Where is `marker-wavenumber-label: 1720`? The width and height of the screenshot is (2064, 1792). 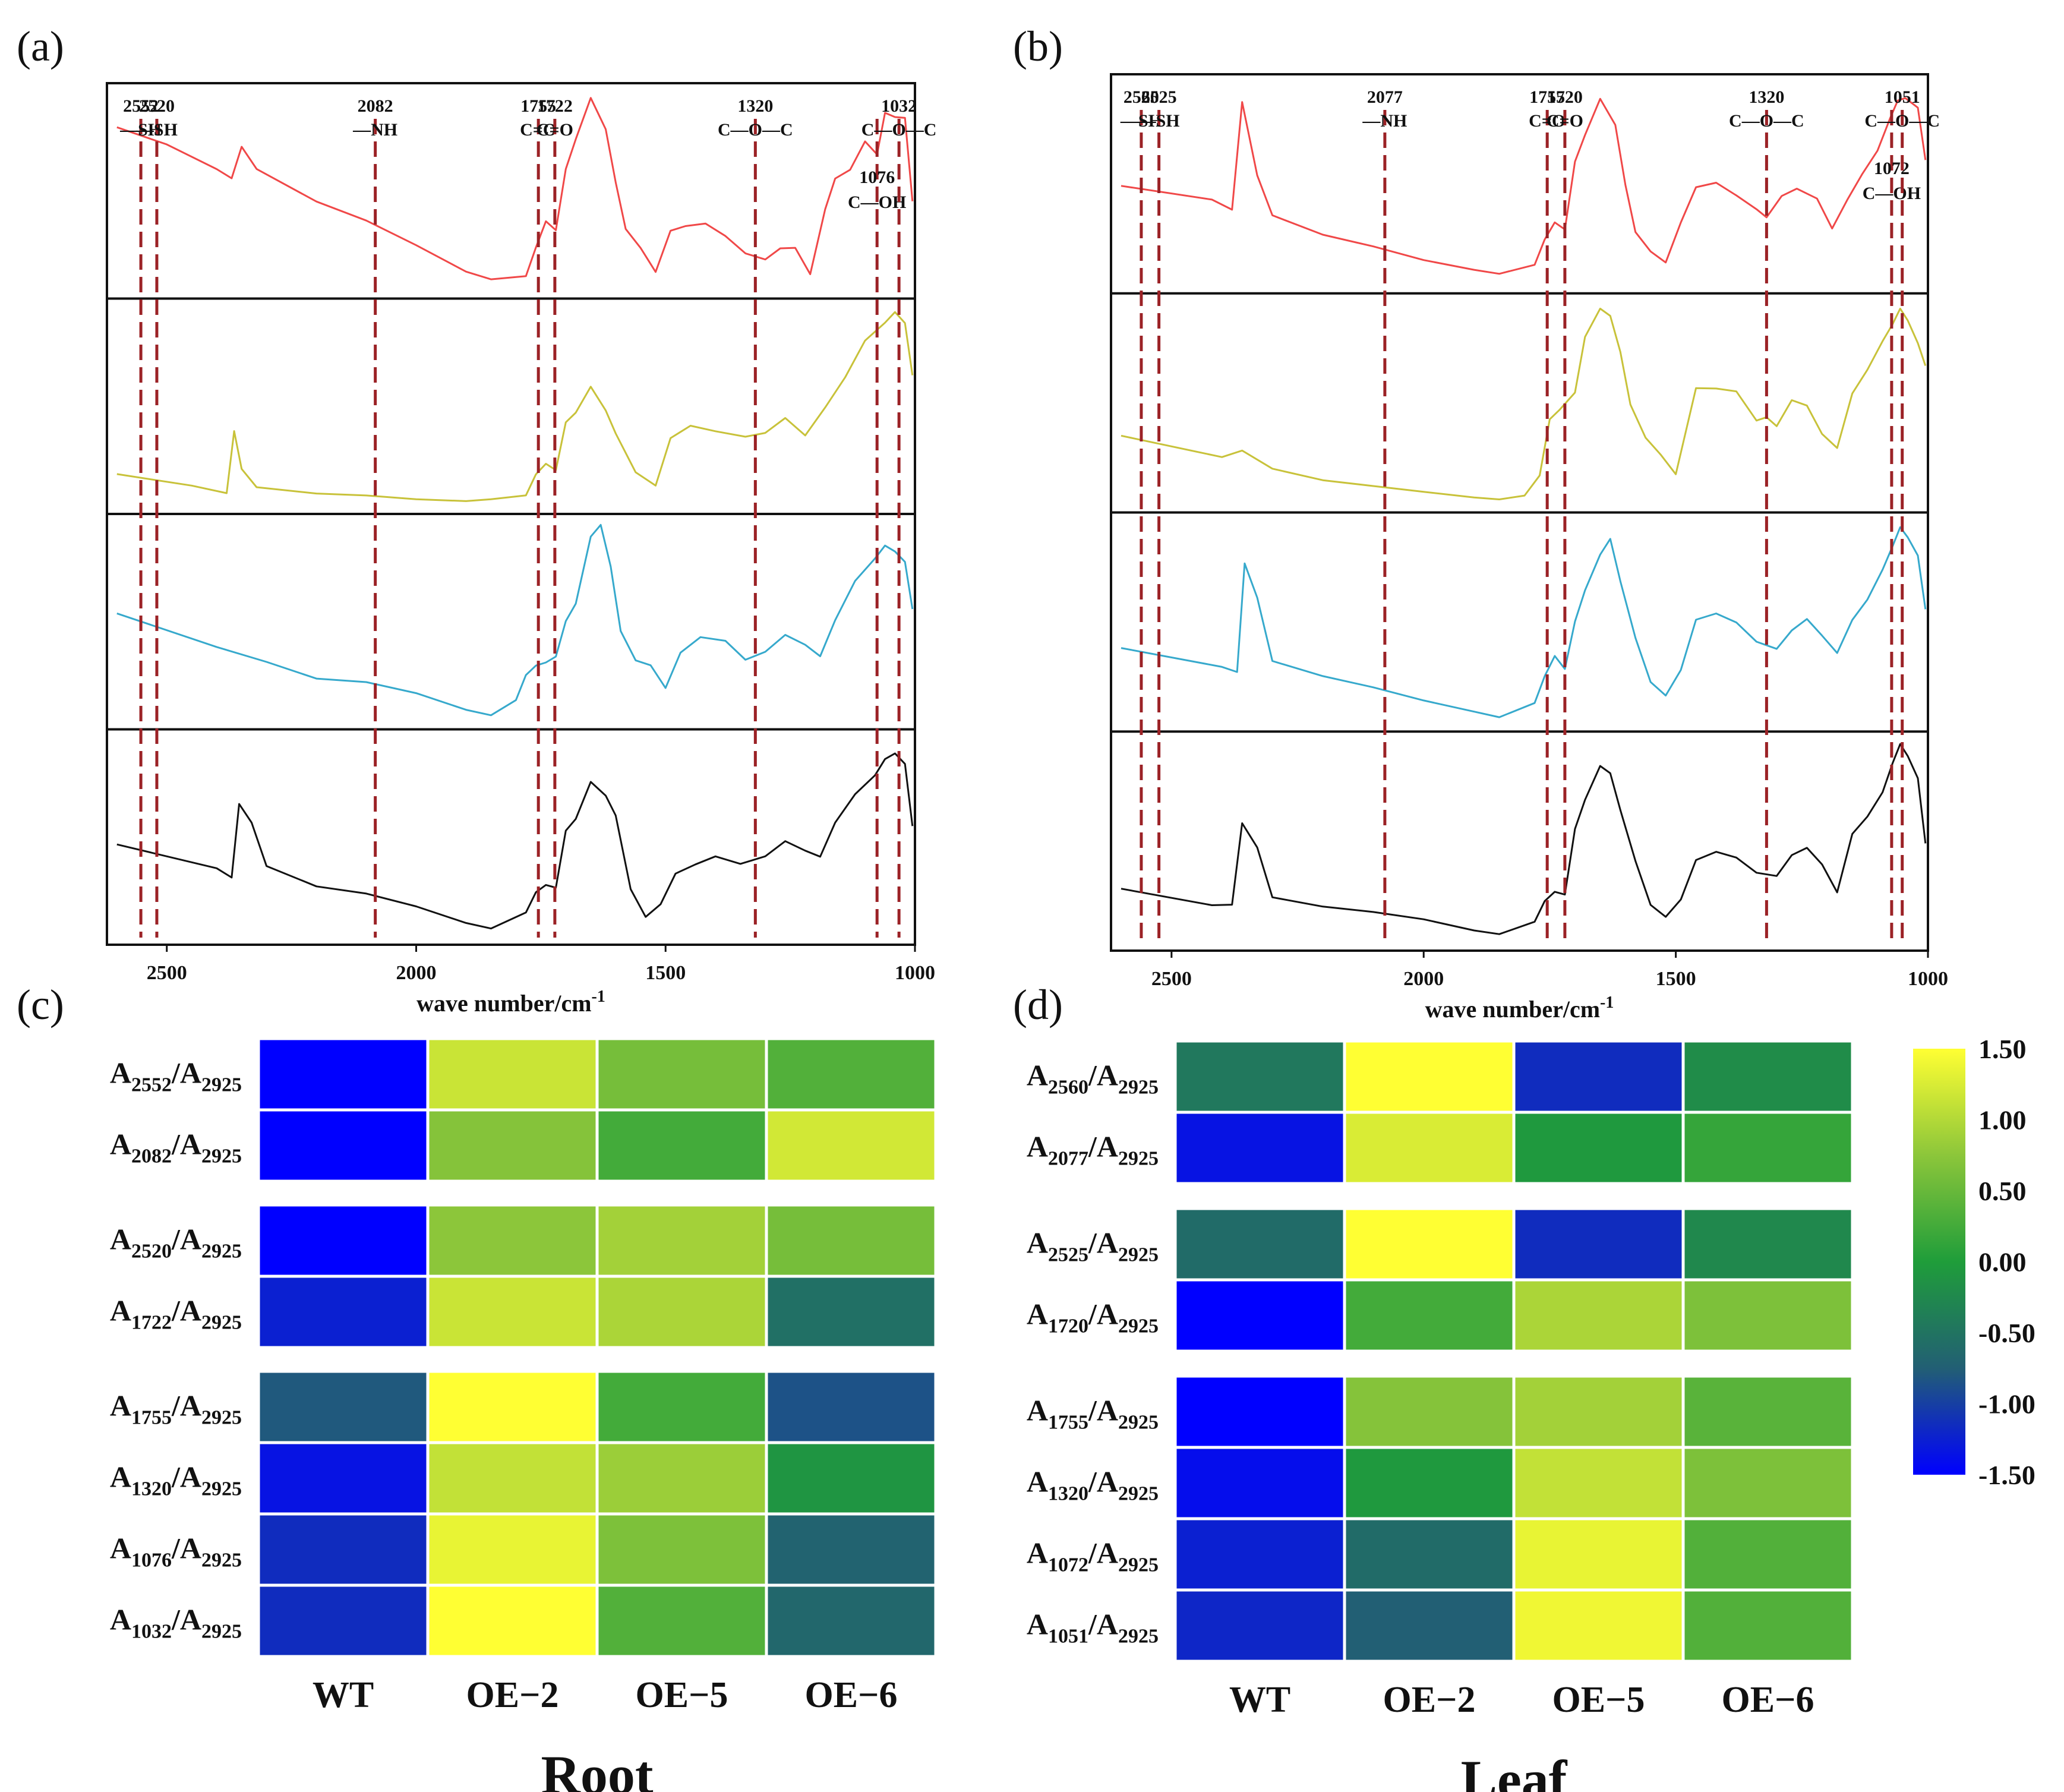 marker-wavenumber-label: 1720 is located at coordinates (1565, 97).